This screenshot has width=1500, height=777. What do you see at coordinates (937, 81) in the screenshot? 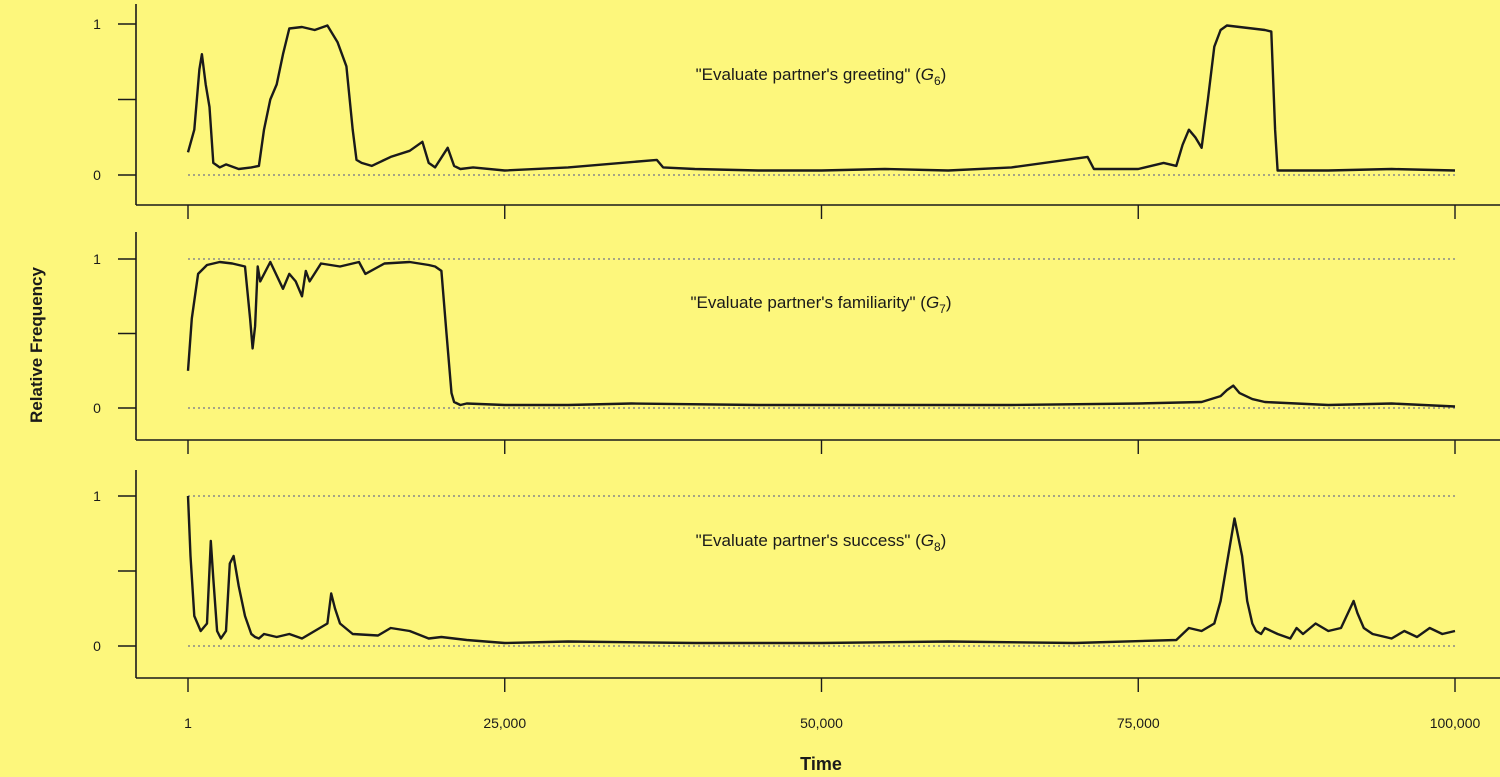
I see `annotation-sub: 6` at bounding box center [937, 81].